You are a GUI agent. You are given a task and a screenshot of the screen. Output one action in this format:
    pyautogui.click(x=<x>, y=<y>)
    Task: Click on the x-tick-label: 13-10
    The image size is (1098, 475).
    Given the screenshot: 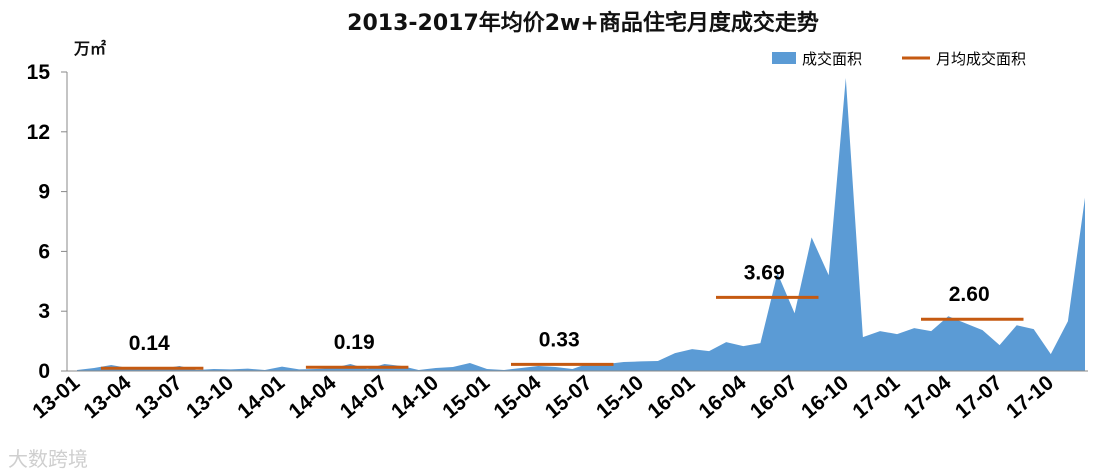 What is the action you would take?
    pyautogui.click(x=210, y=397)
    